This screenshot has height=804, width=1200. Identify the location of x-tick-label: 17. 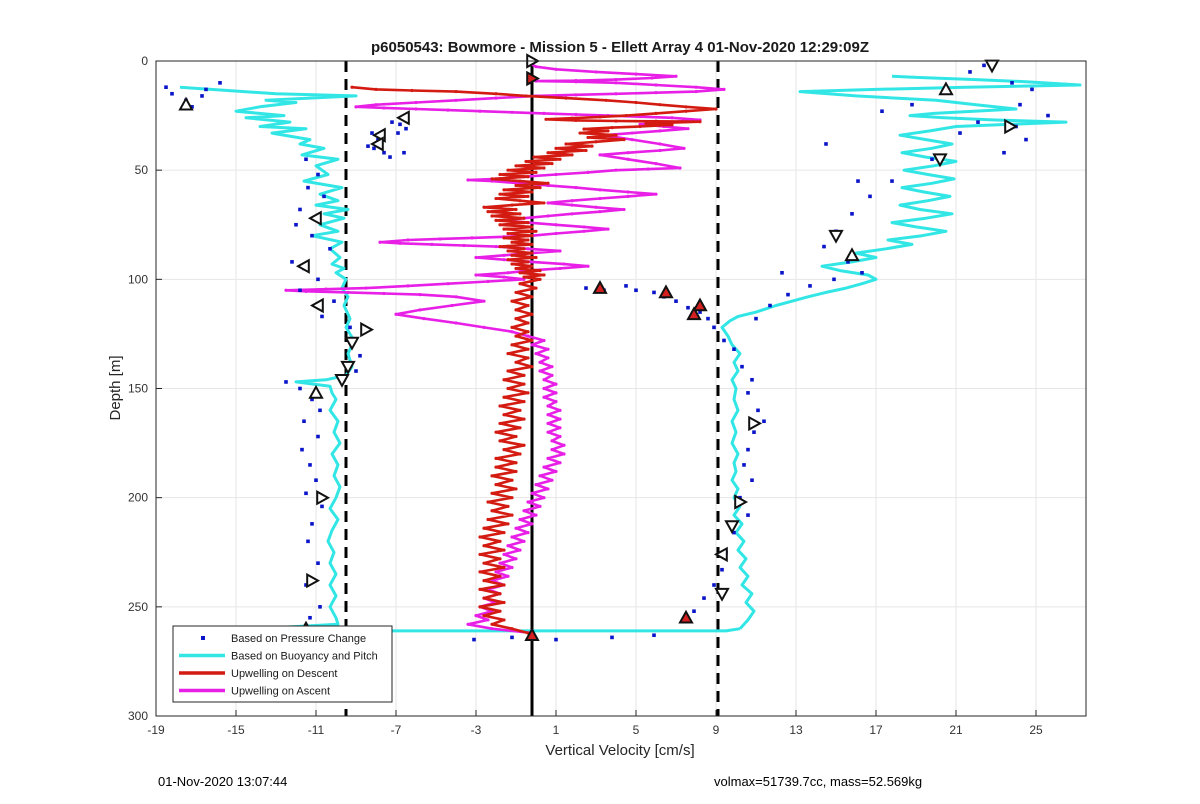
(876, 730).